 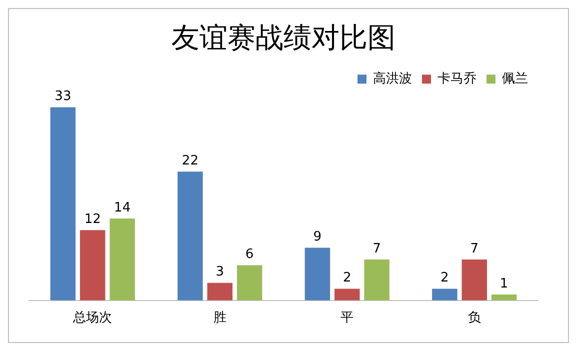 What do you see at coordinates (92, 220) in the screenshot?
I see `data-label: 12` at bounding box center [92, 220].